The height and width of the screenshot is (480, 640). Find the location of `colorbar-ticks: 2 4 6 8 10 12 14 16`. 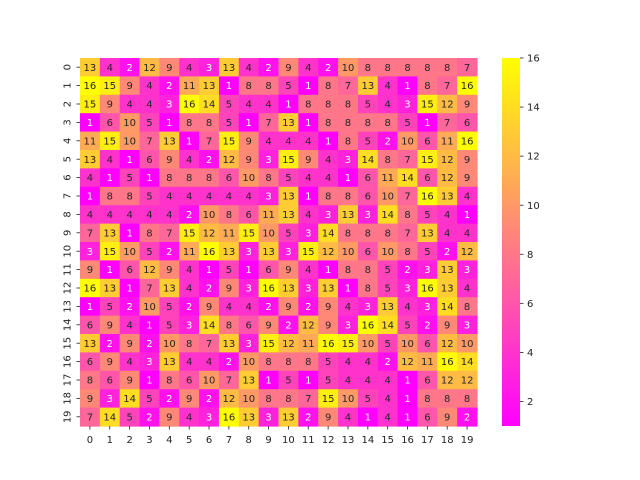

colorbar-ticks: 2 4 6 8 10 12 14 16 is located at coordinates (530, 231).